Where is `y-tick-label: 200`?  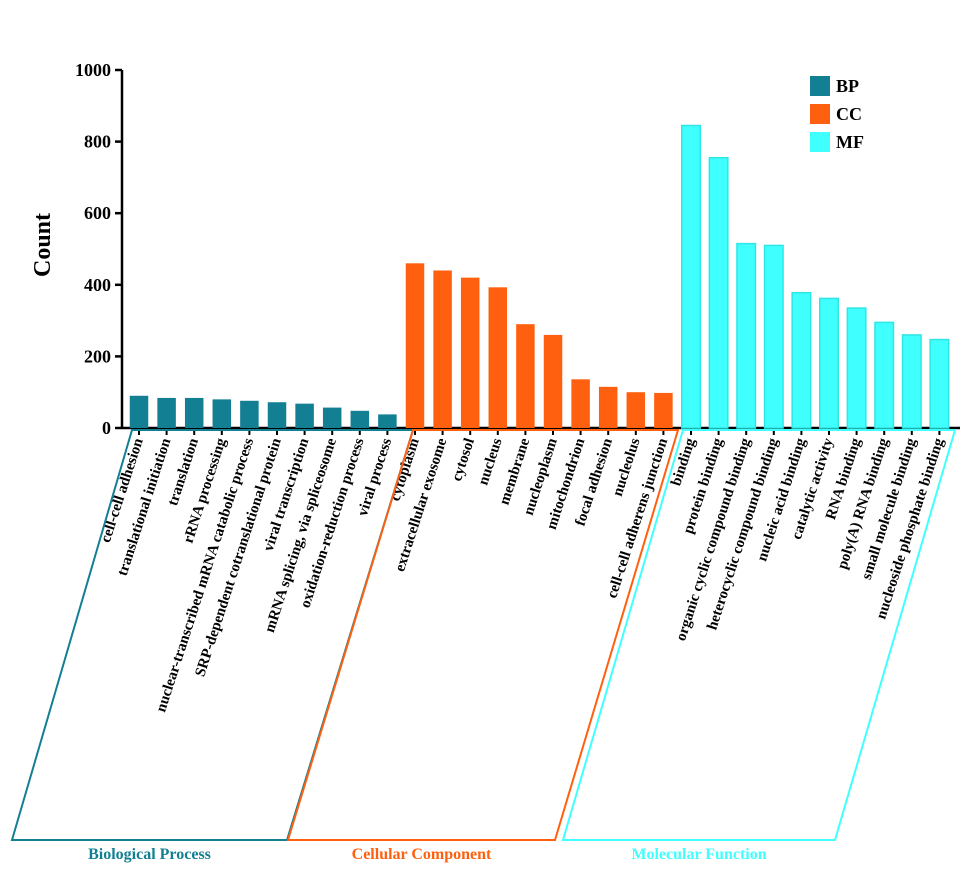 y-tick-label: 200 is located at coordinates (97, 356).